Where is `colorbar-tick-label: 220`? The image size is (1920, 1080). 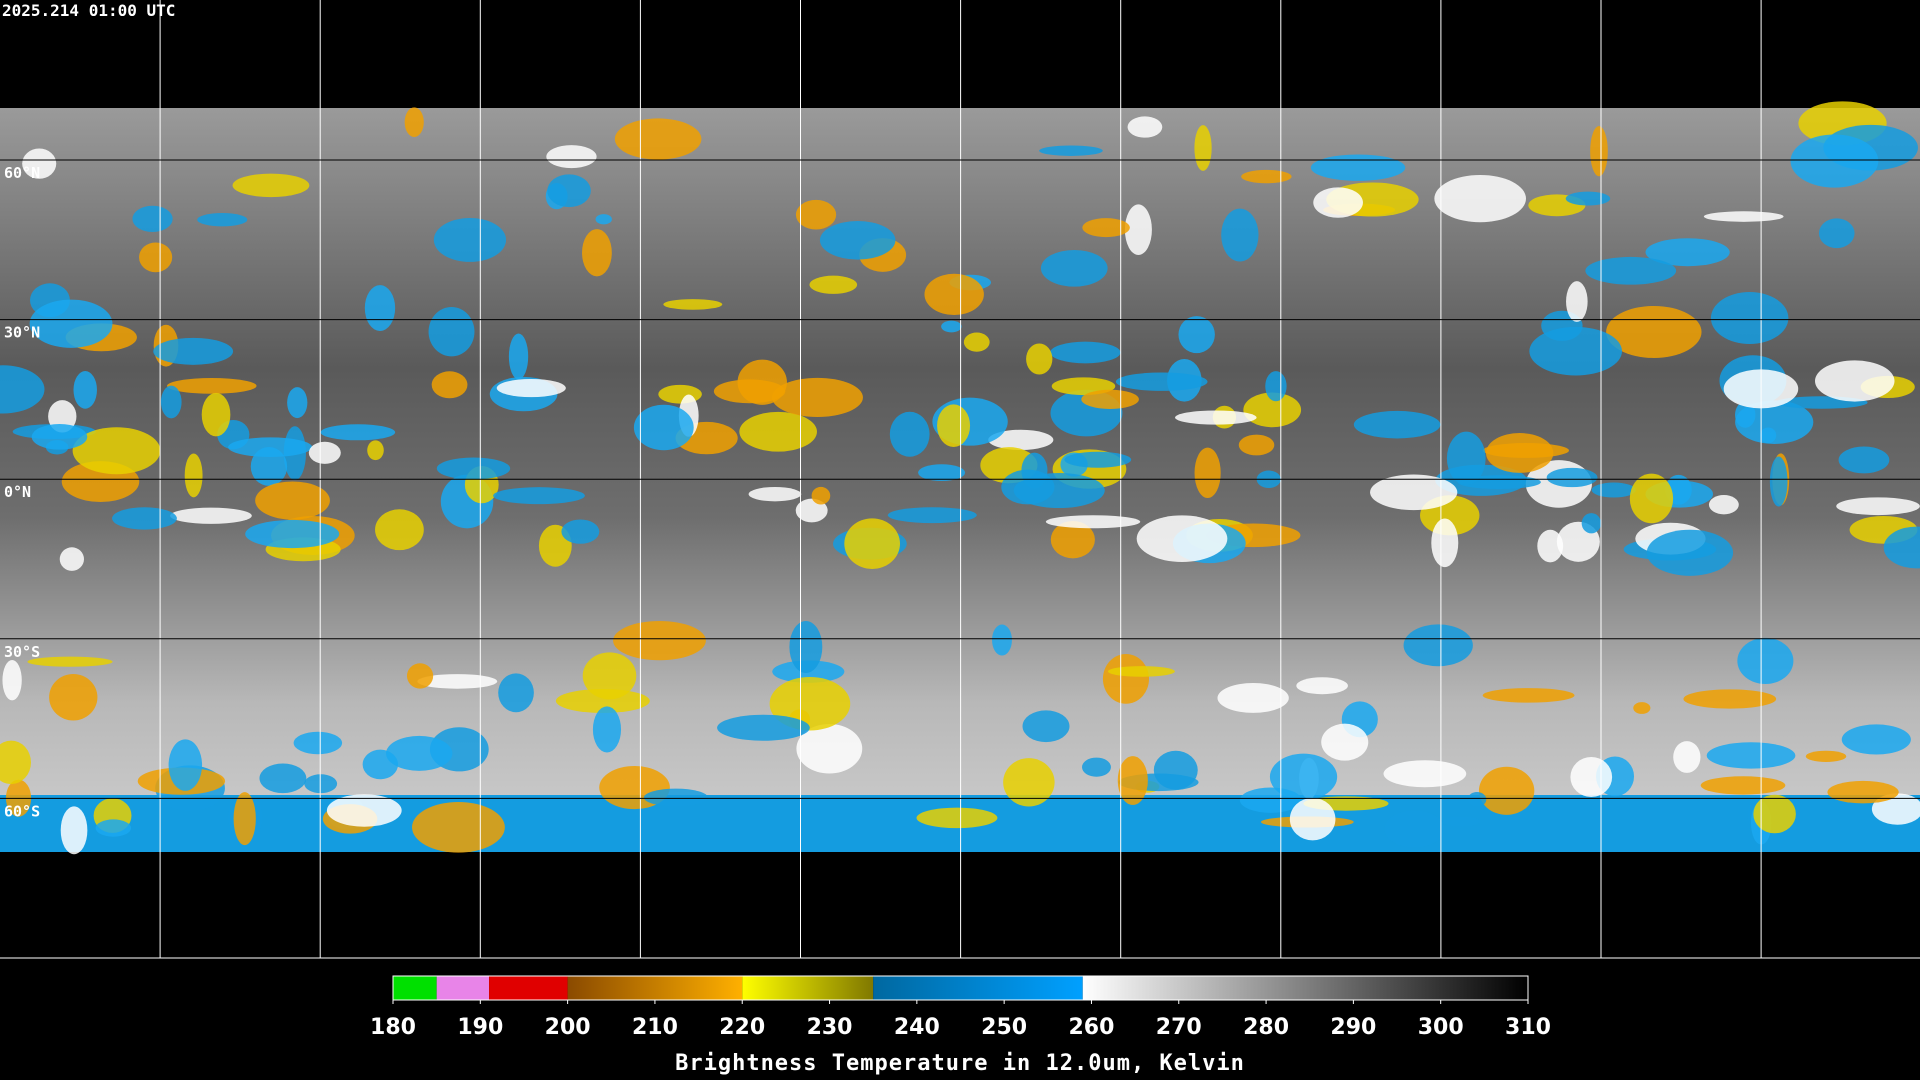 colorbar-tick-label: 220 is located at coordinates (742, 1027).